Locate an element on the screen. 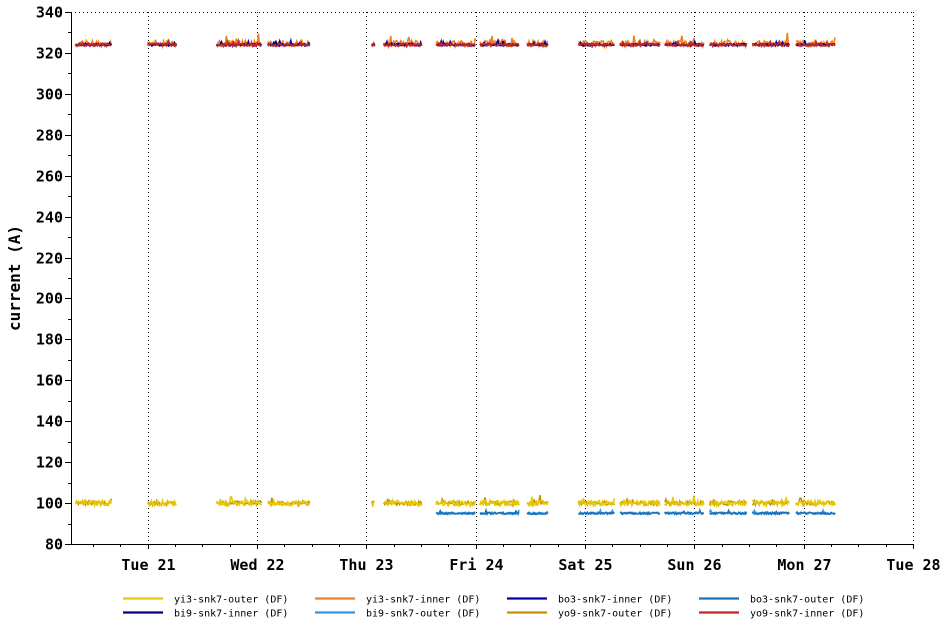  y-tick-label: 140 is located at coordinates (49, 422).